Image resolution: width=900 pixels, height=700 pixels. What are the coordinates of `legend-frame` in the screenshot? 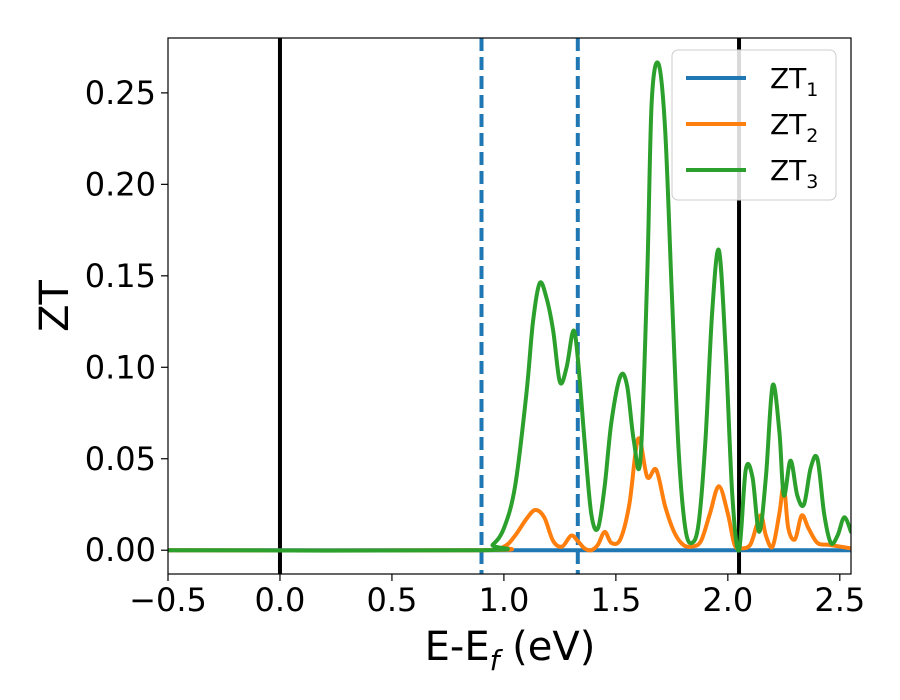 It's located at (754, 125).